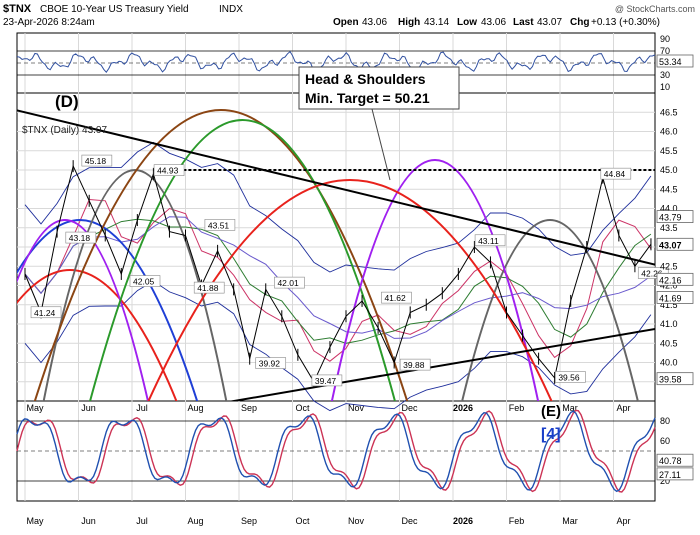 This screenshot has width=700, height=535. I want to click on open-label: Open, so click(346, 22).